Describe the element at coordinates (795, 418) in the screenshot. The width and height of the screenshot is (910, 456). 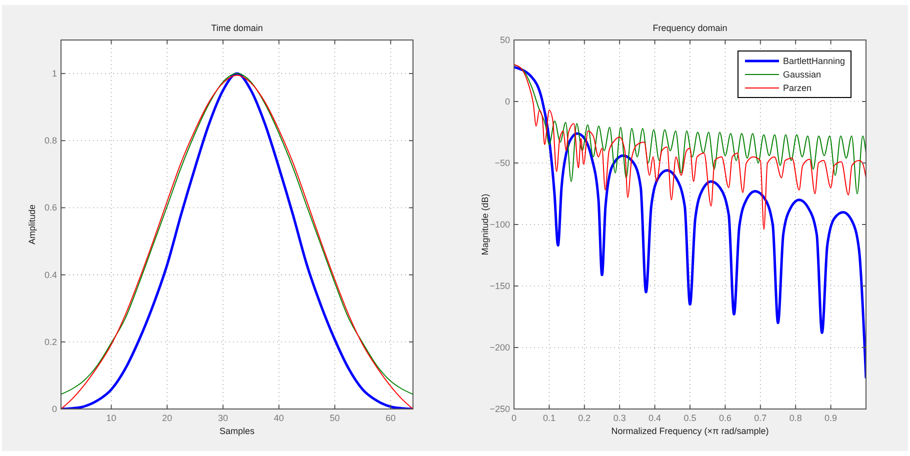
I see `x-tick-label: 0.8` at that location.